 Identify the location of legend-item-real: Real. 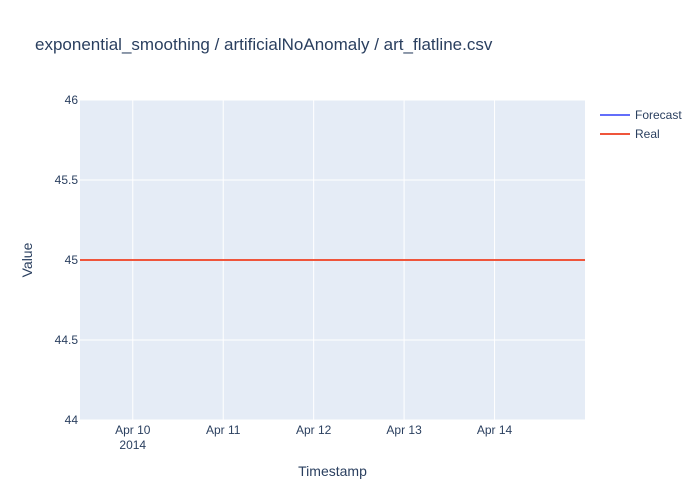
(630, 134).